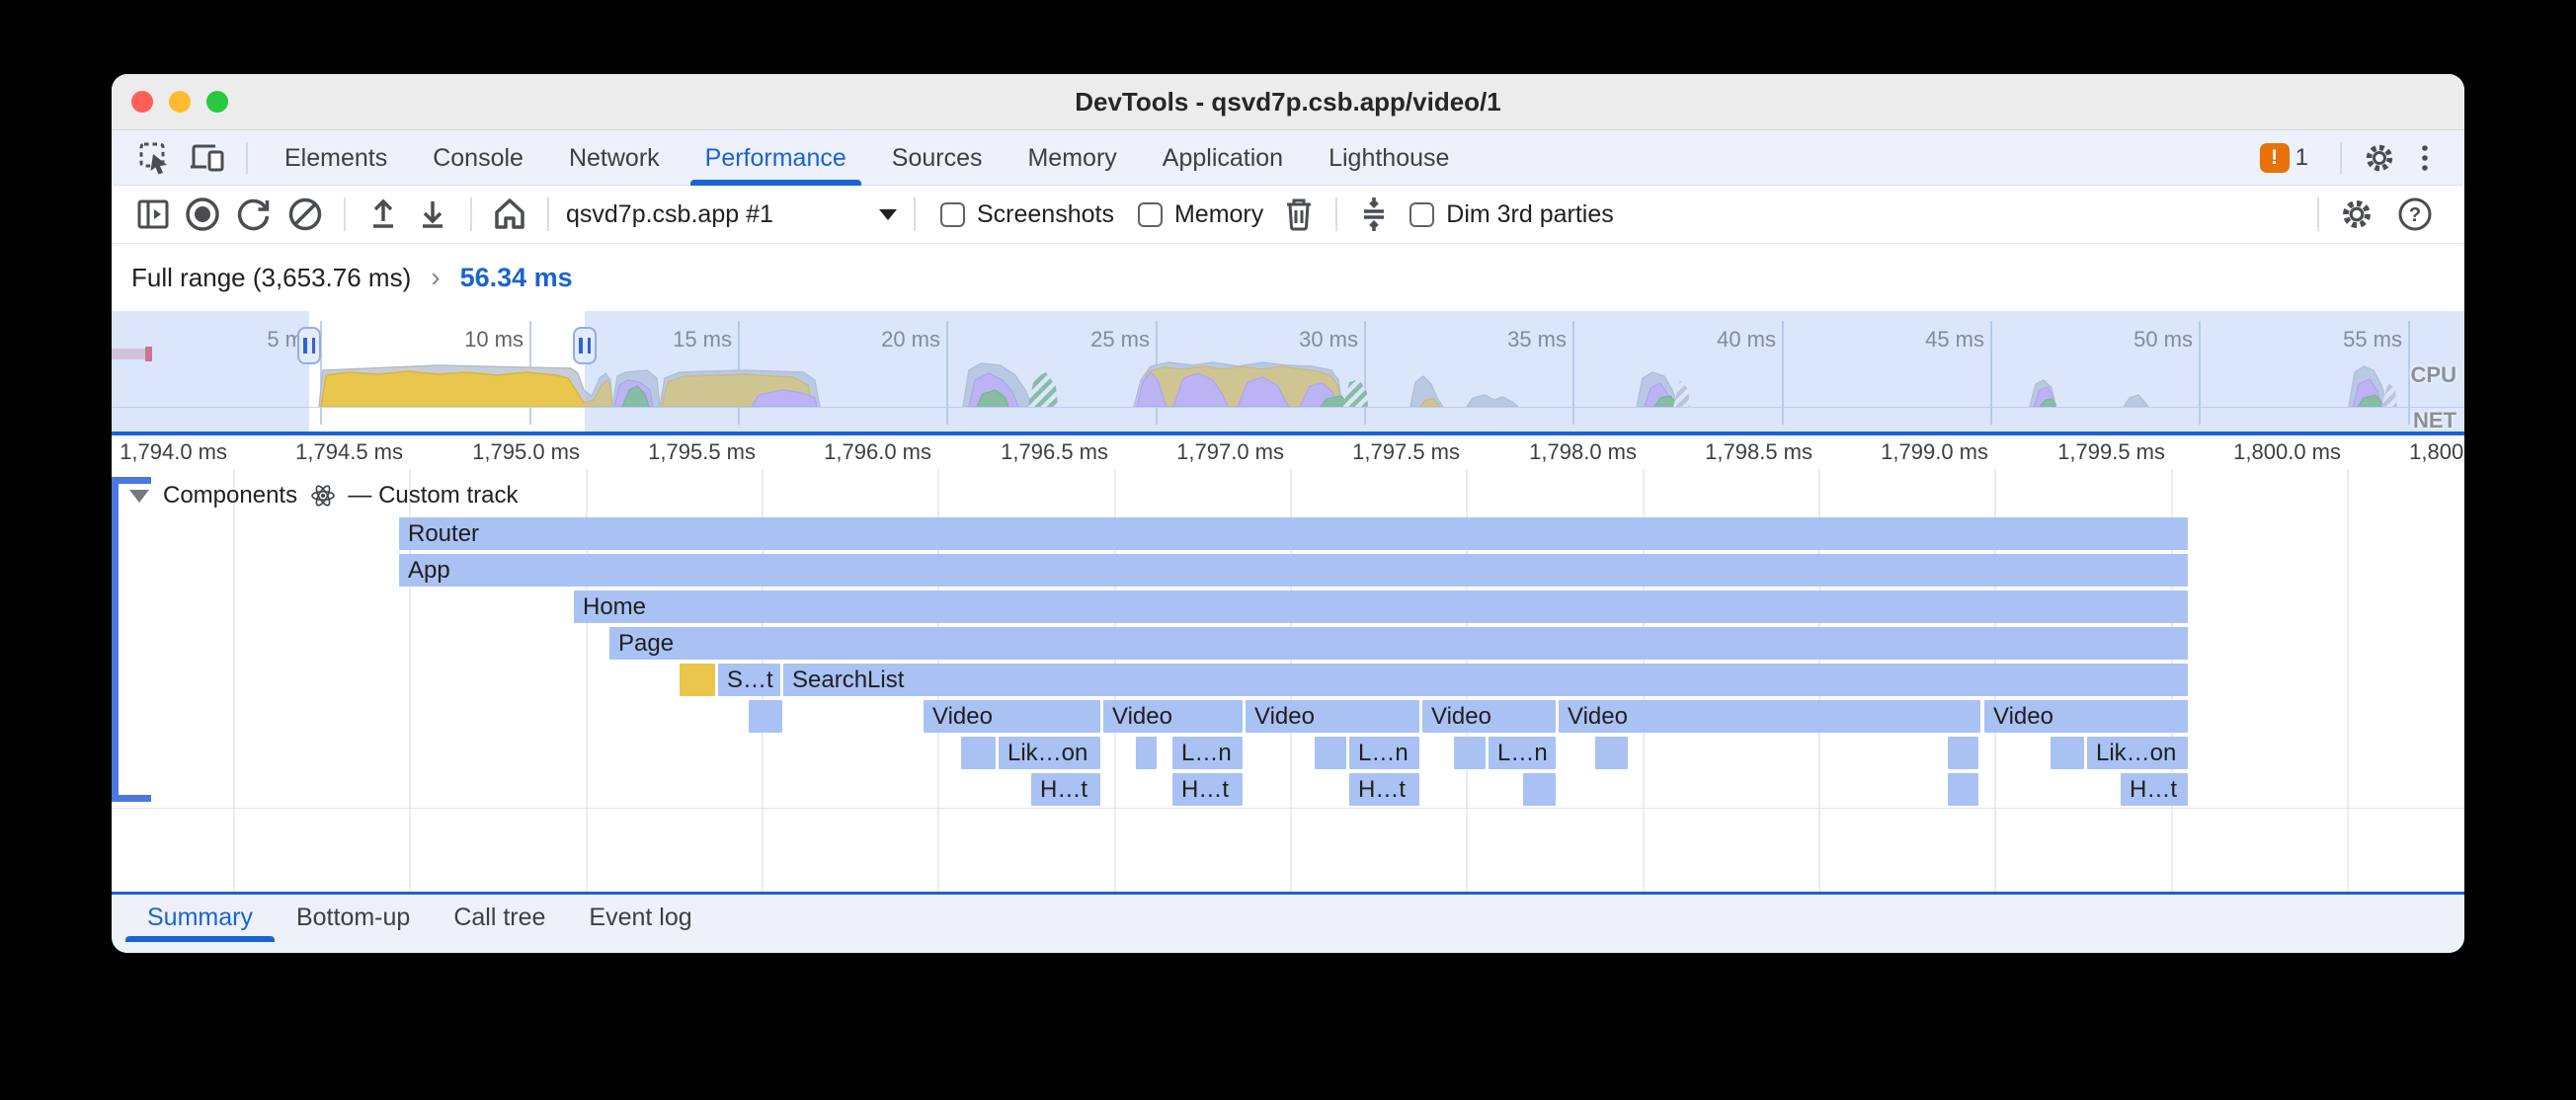  Describe the element at coordinates (1389, 157) in the screenshot. I see `tab-lighthouse: Lighthouse` at that location.